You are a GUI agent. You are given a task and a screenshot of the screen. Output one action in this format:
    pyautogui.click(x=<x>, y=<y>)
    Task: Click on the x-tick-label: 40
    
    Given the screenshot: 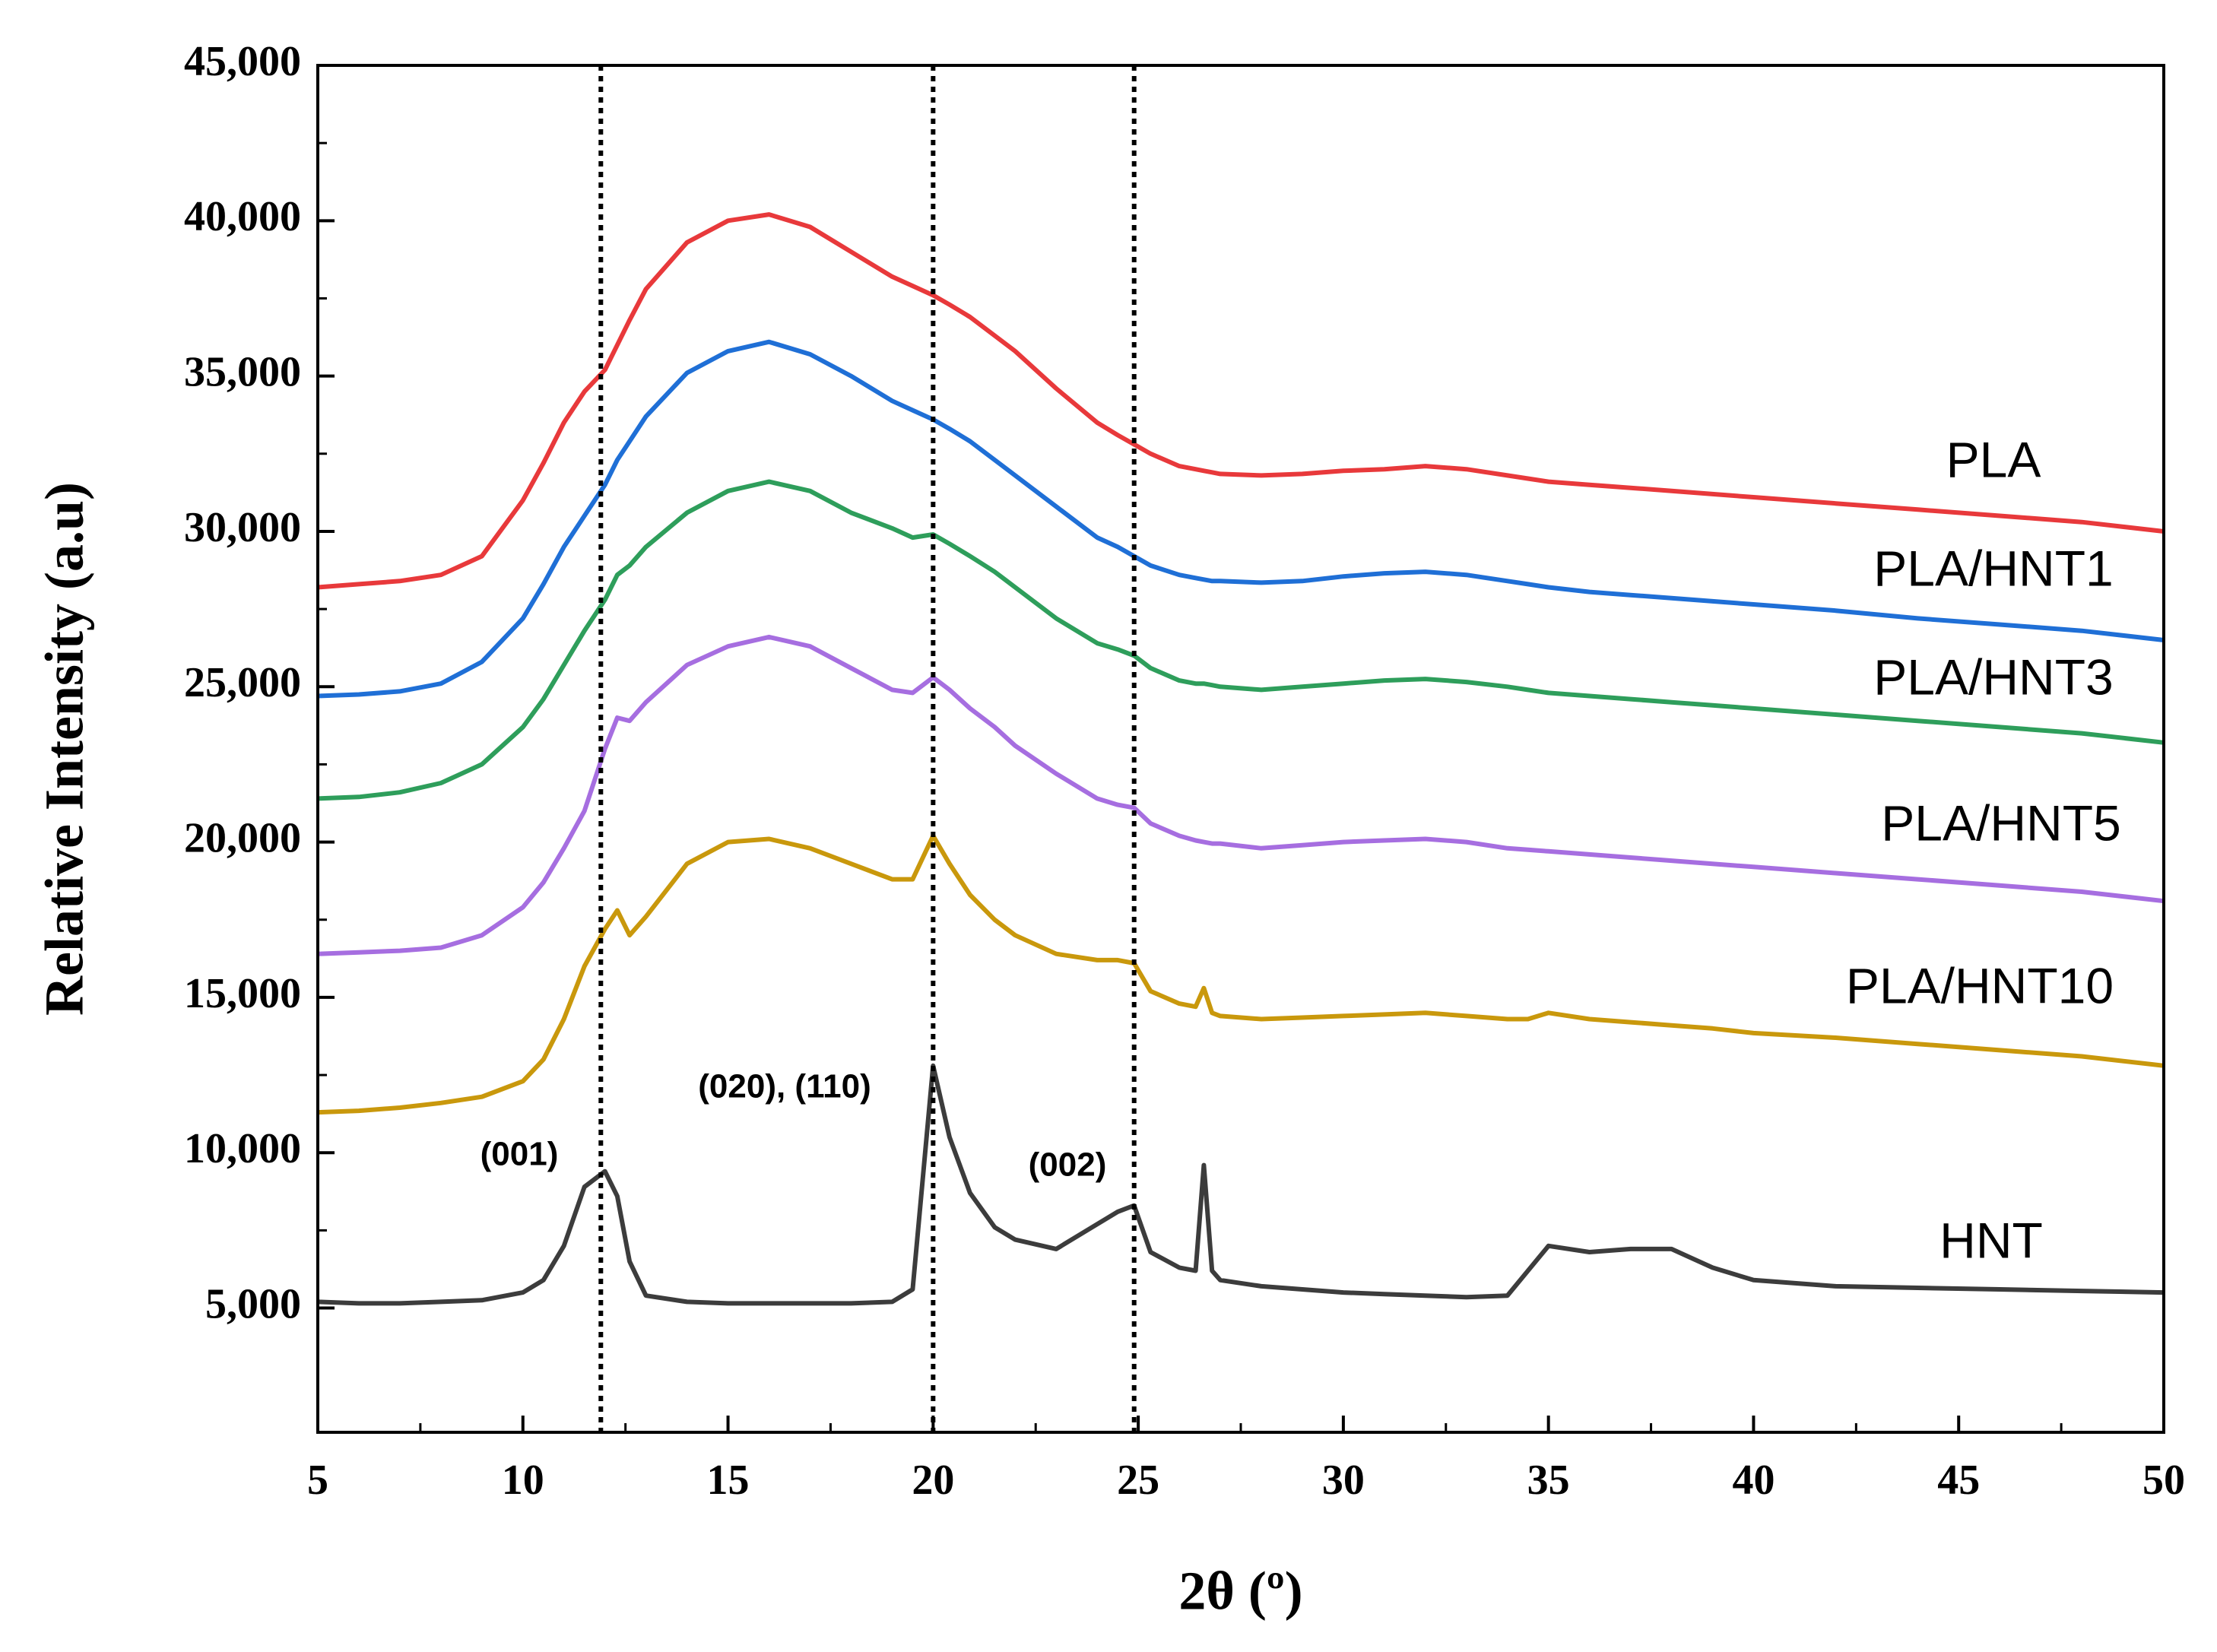 What is the action you would take?
    pyautogui.click(x=1754, y=1480)
    